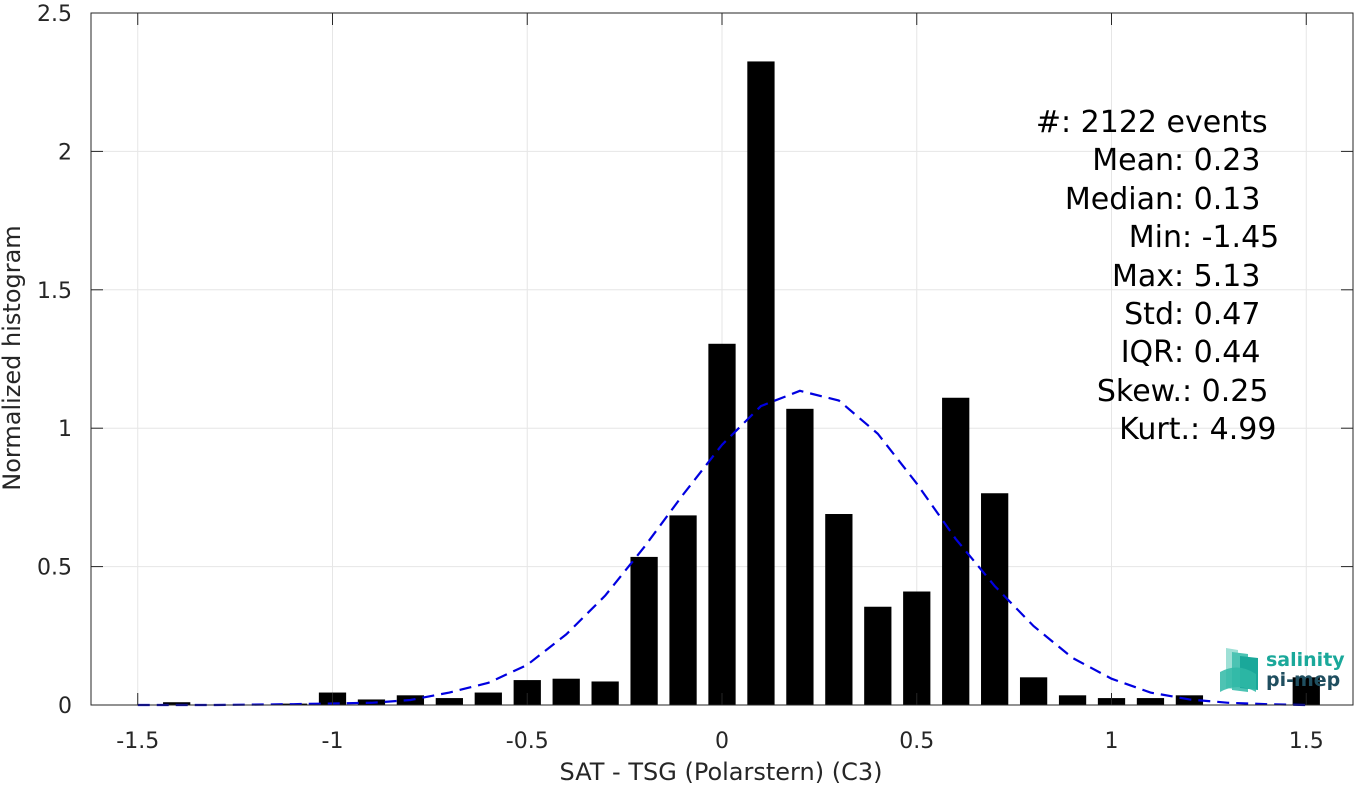 The height and width of the screenshot is (785, 1367). I want to click on stat-value-7: : 0.25, so click(1225, 391).